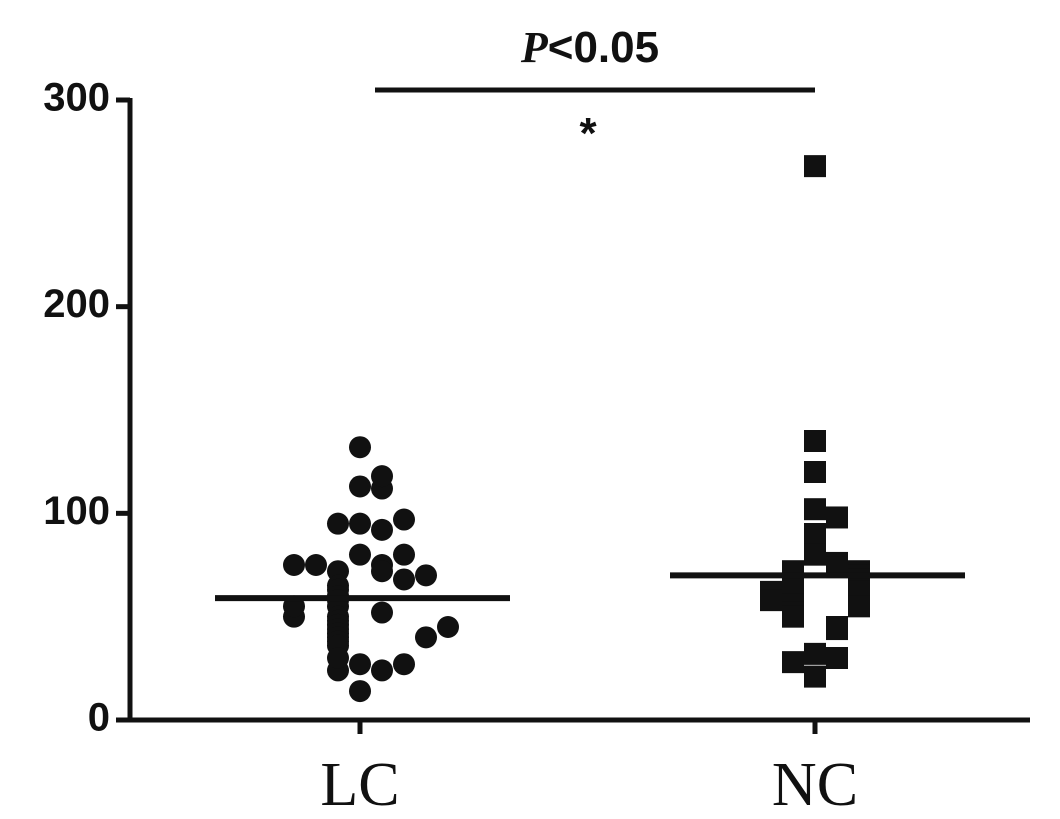  Describe the element at coordinates (76, 511) in the screenshot. I see `y-tick-label: 100` at that location.